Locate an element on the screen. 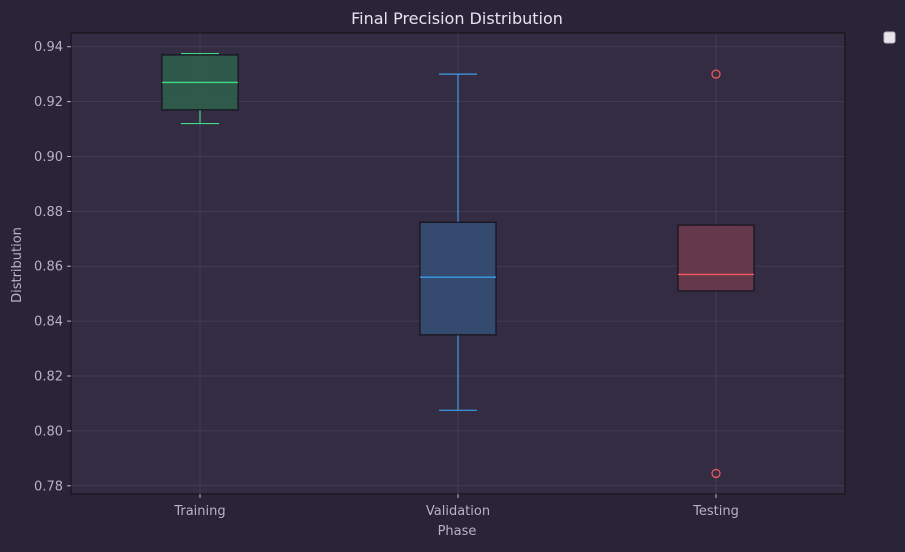  y-tick-label: 0.90 is located at coordinates (48, 157).